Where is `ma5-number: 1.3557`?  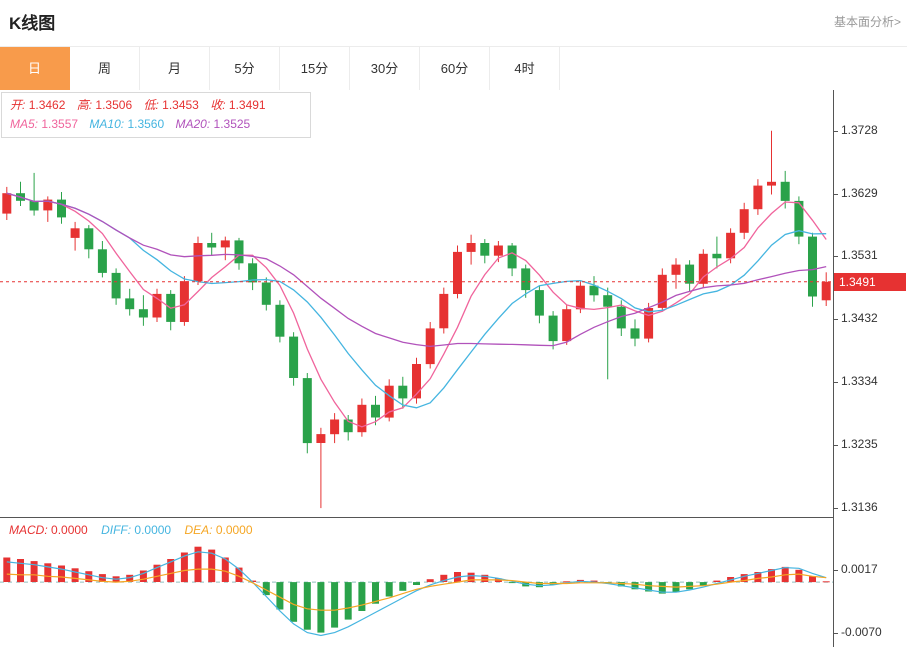
ma5-number: 1.3557 is located at coordinates (60, 124).